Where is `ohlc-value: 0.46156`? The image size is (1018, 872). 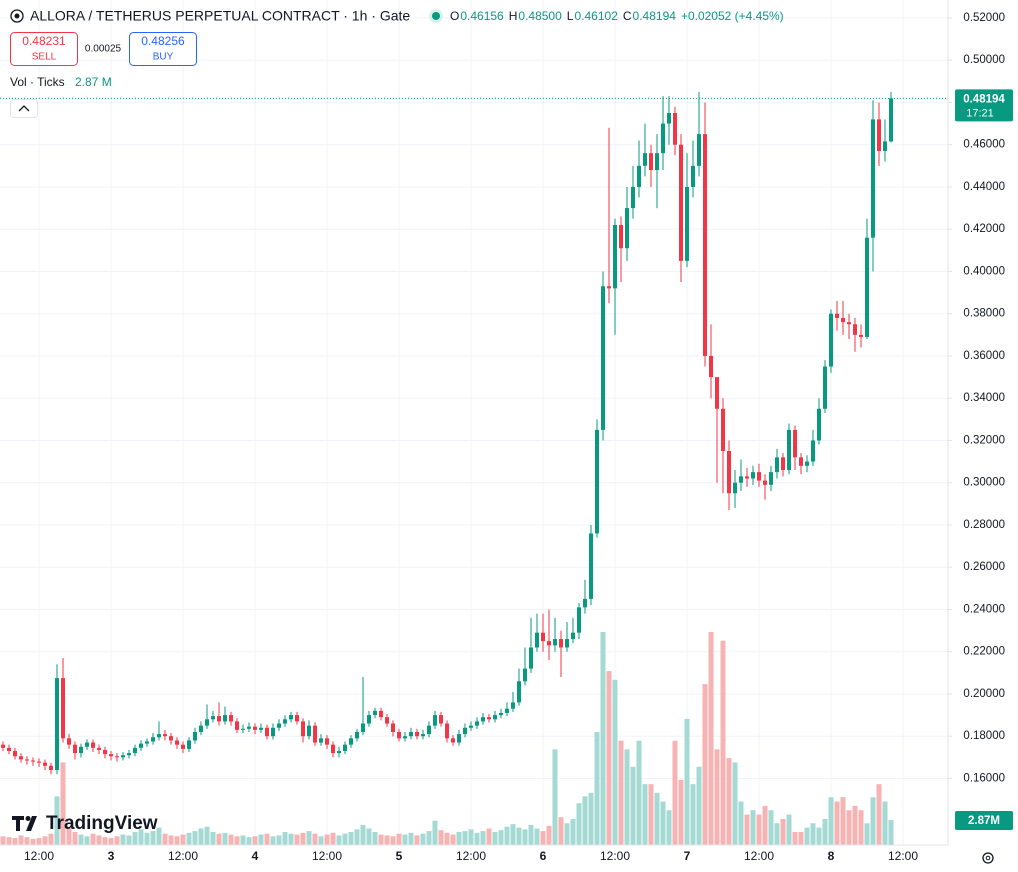
ohlc-value: 0.46156 is located at coordinates (482, 16).